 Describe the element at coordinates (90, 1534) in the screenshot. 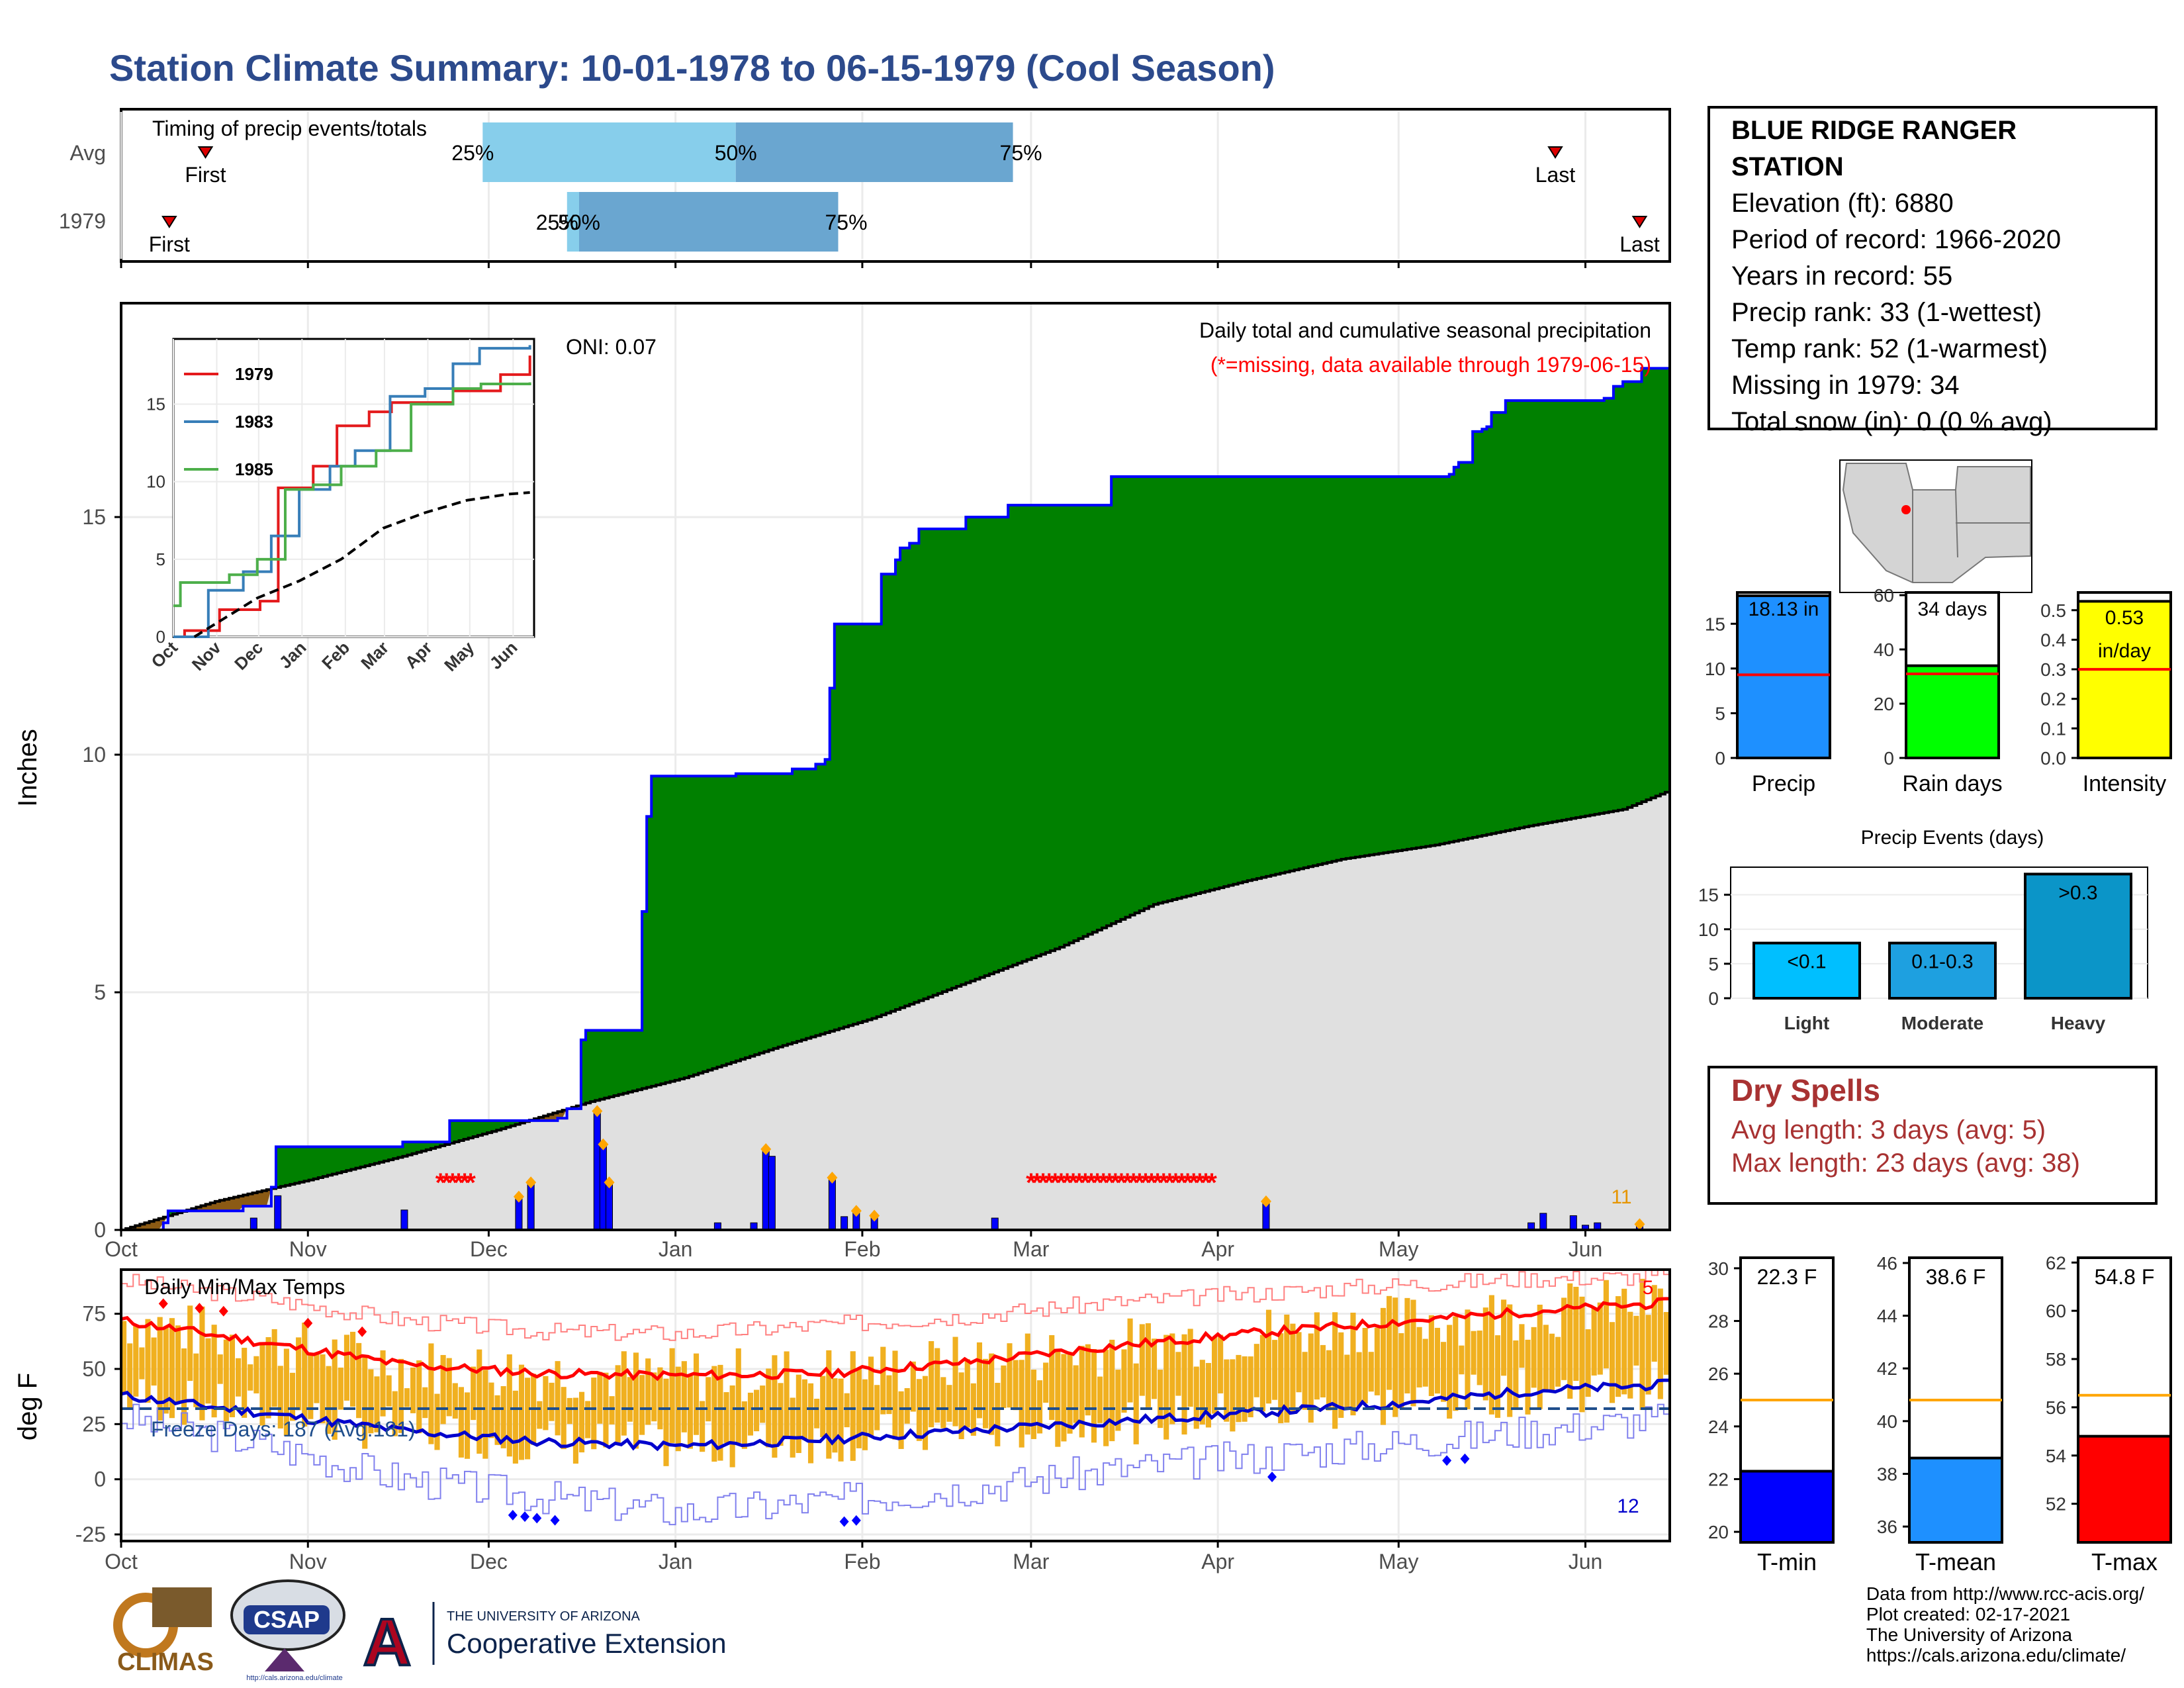

I see `temp-y-tick-label: -25` at that location.